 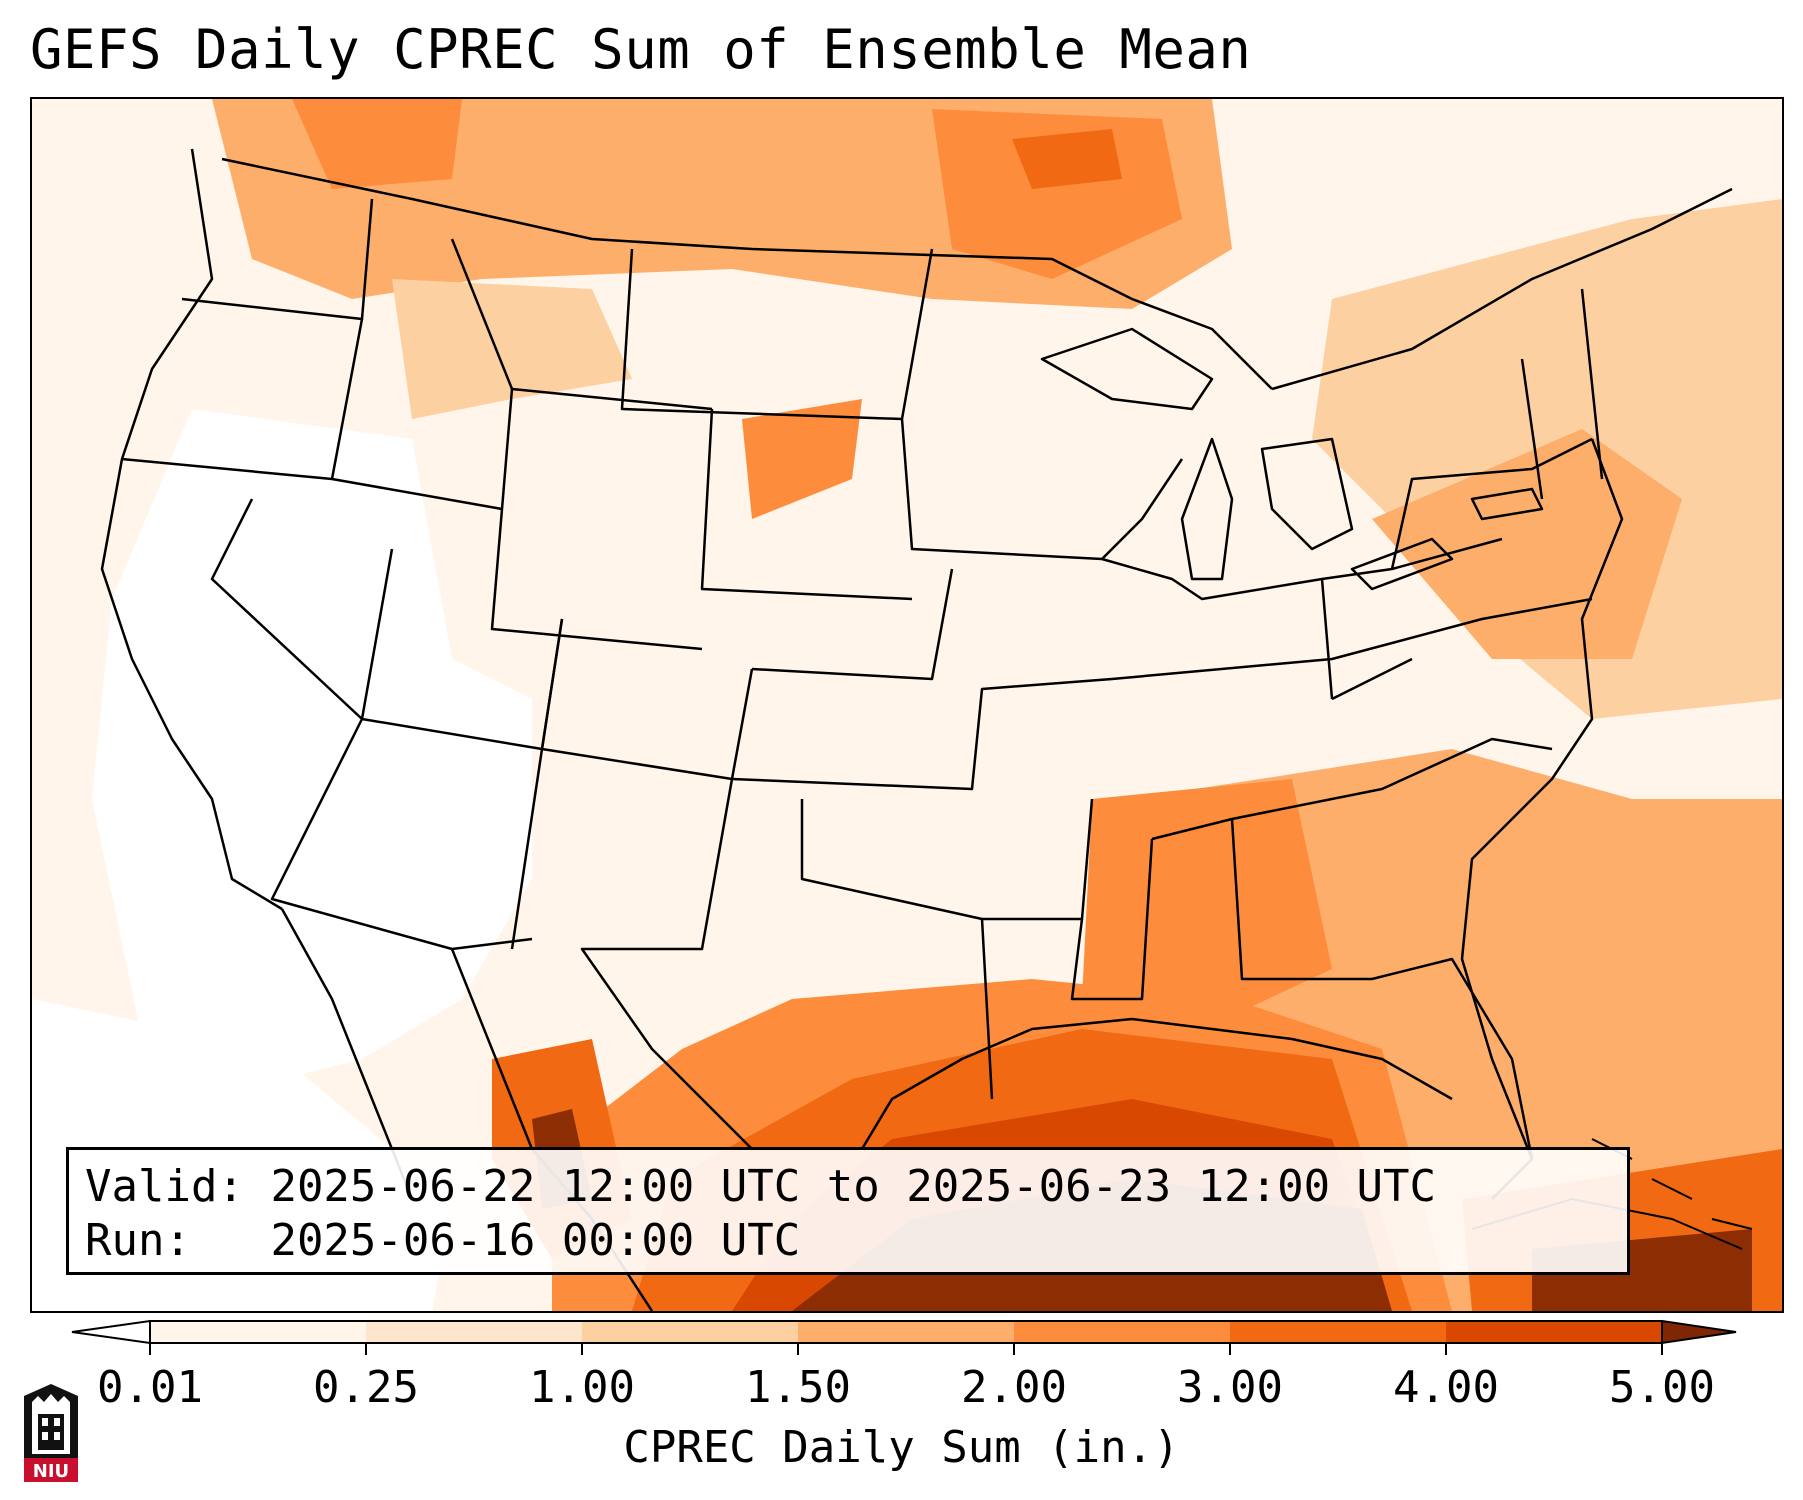 What do you see at coordinates (582, 1387) in the screenshot?
I see `tick-label-2: 1.00` at bounding box center [582, 1387].